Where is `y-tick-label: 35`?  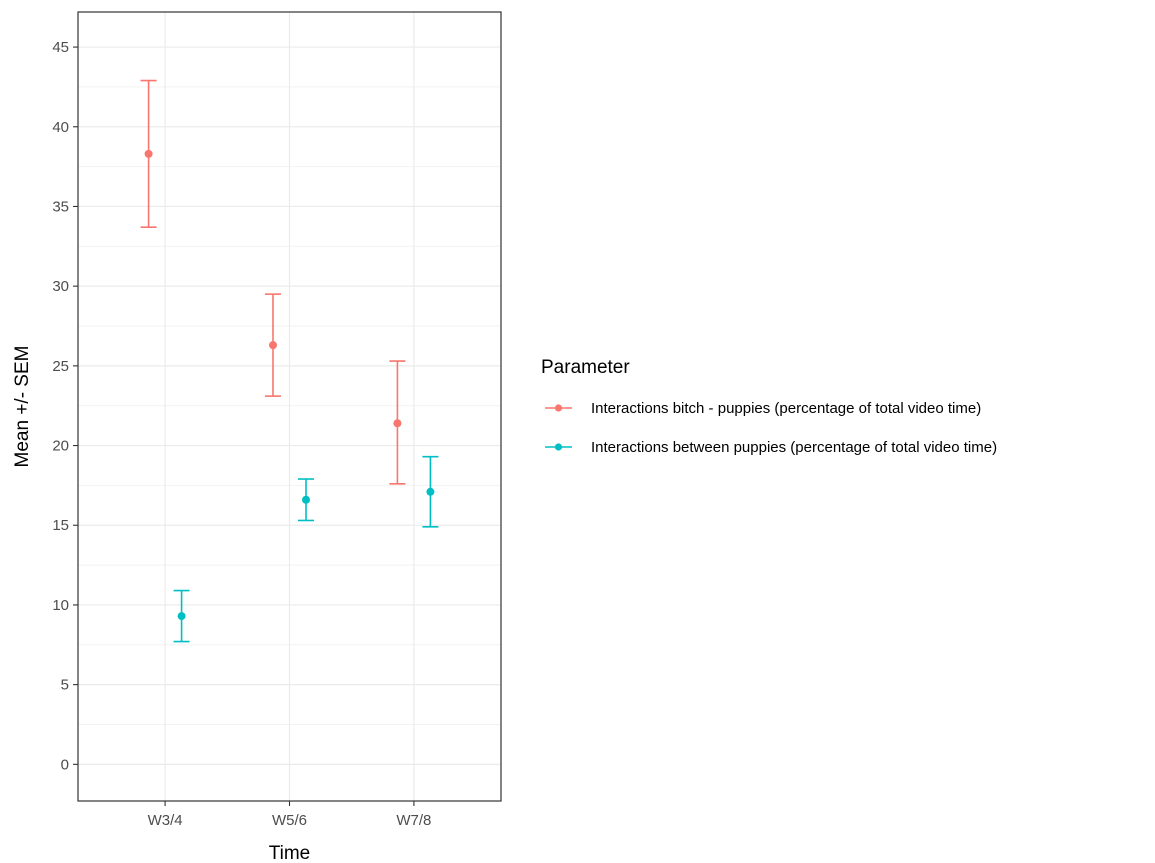 y-tick-label: 35 is located at coordinates (60, 206).